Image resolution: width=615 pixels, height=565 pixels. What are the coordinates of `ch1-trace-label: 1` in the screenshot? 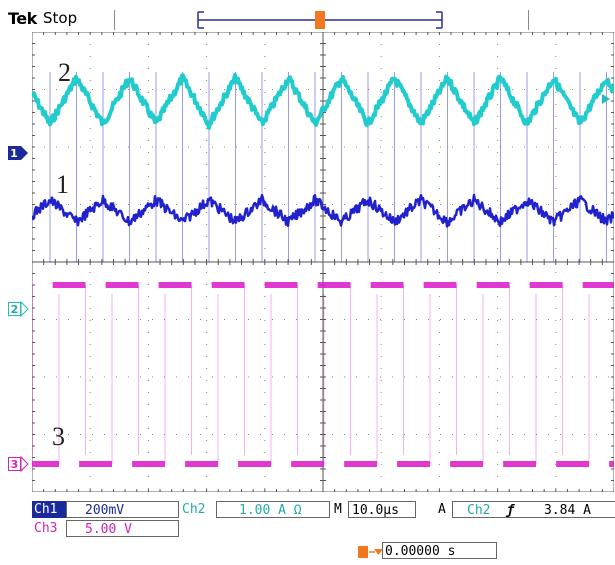 It's located at (62, 184).